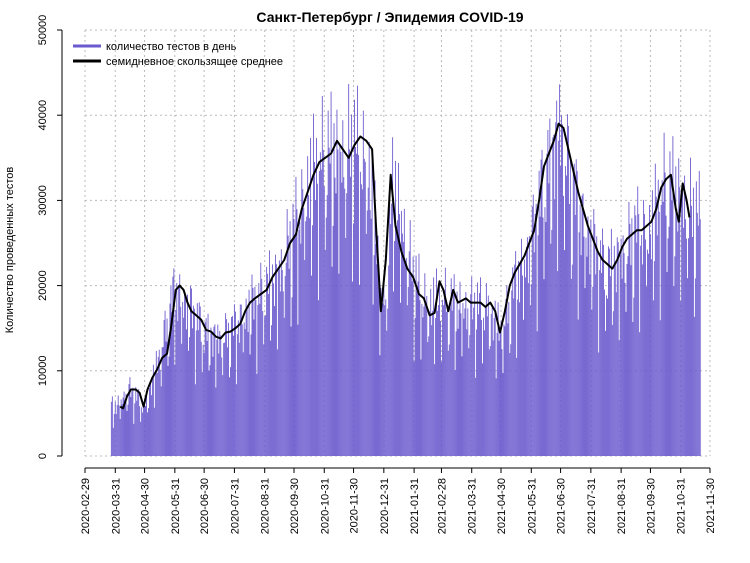 The width and height of the screenshot is (750, 563). Describe the element at coordinates (205, 506) in the screenshot. I see `x-tick-label: 2020-06-30` at that location.